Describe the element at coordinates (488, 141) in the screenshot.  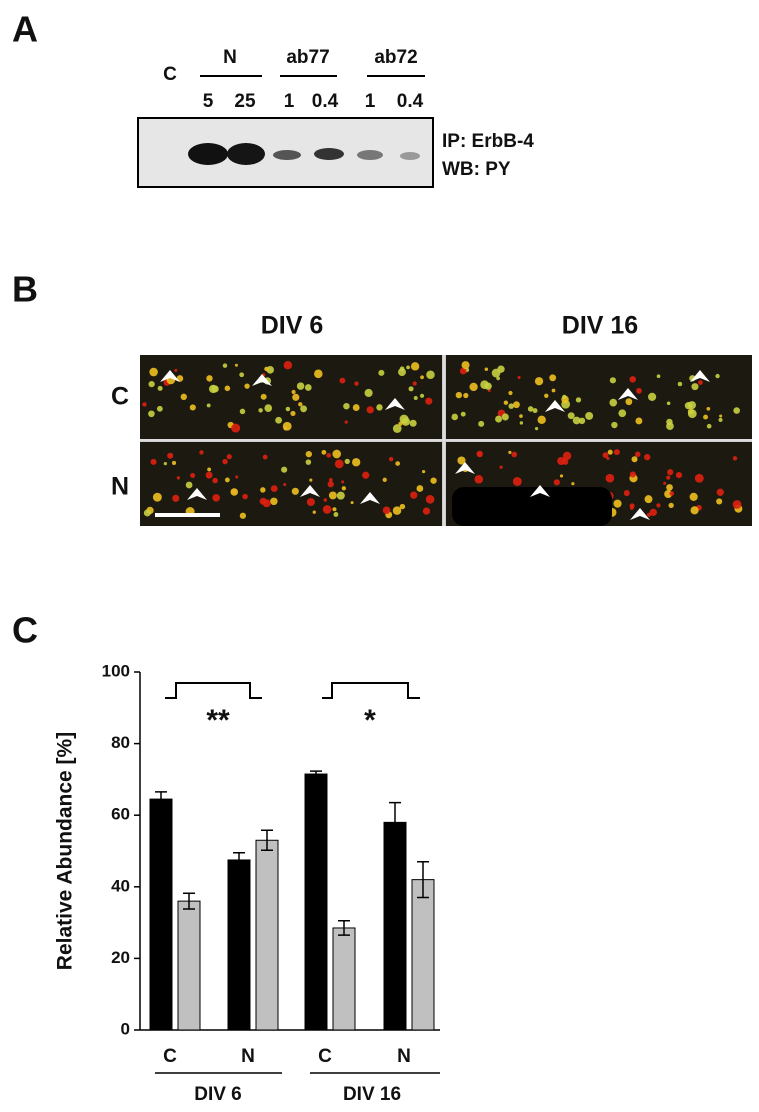
I see `blot-label: IP: ErbB-4` at that location.